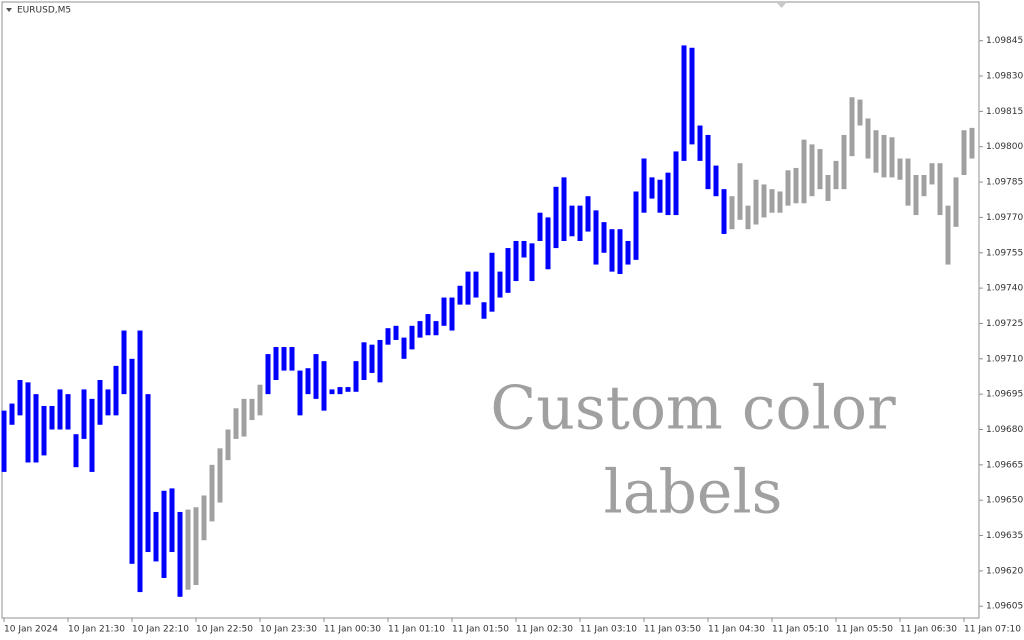  I want to click on x-tick-label: 11 Jan 06:30, so click(928, 630).